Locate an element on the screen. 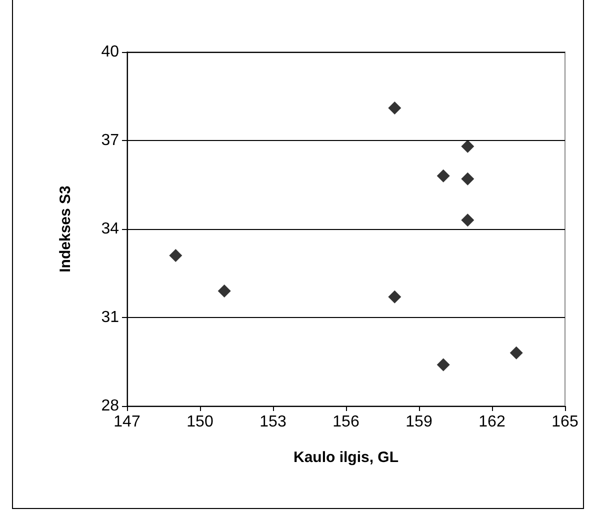 The width and height of the screenshot is (591, 519). x-axis-title: Kaulo ilgis, GL is located at coordinates (346, 457).